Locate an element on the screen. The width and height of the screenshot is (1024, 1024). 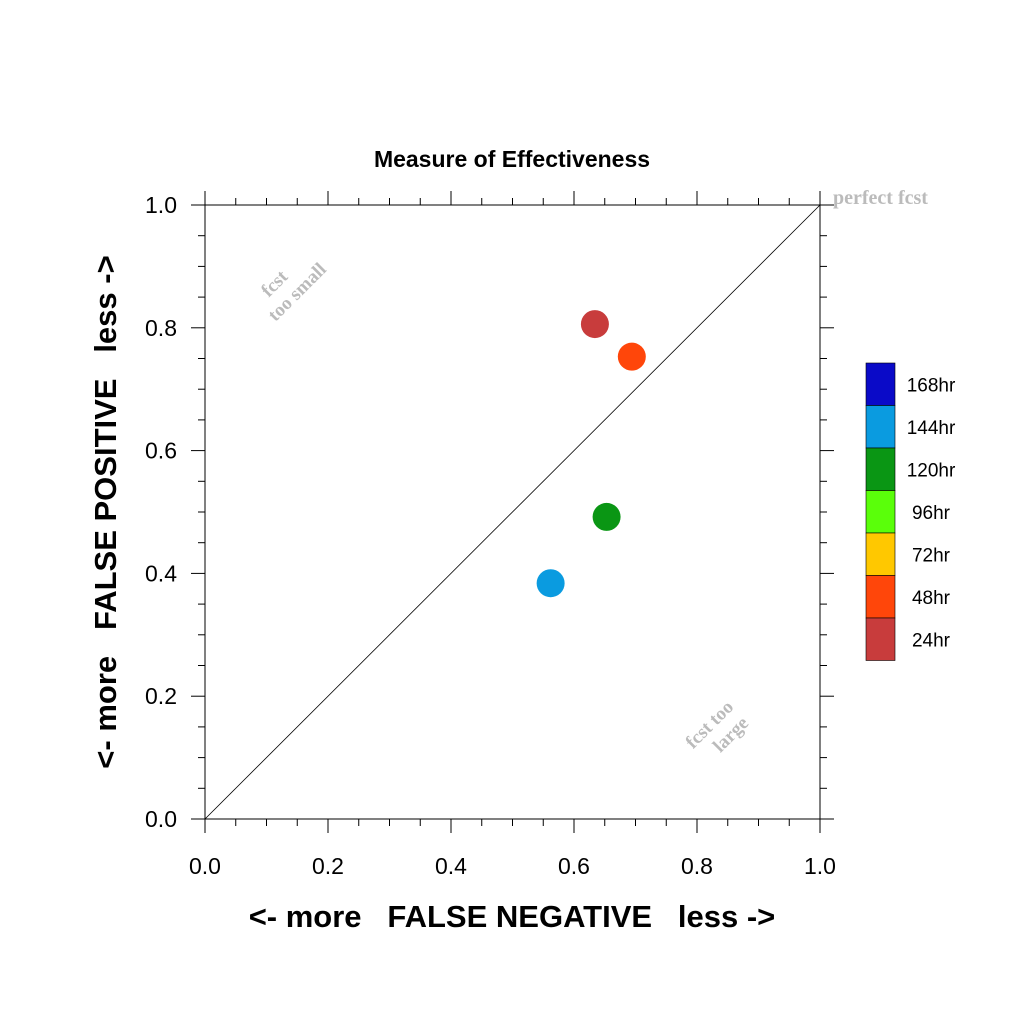
legend-label-48hr: 48hr is located at coordinates (931, 598).